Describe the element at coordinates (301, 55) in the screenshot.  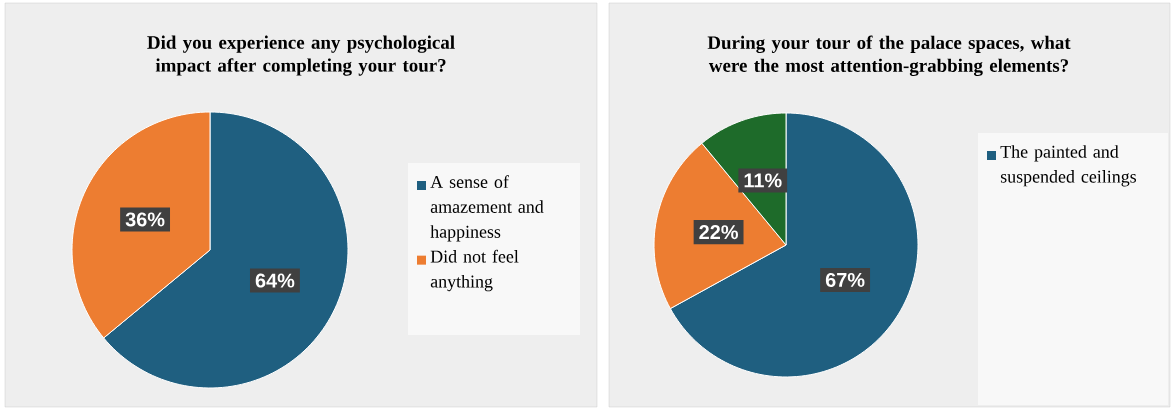
I see `chart-title: Did you experience any psychological impact after completing your tour?` at that location.